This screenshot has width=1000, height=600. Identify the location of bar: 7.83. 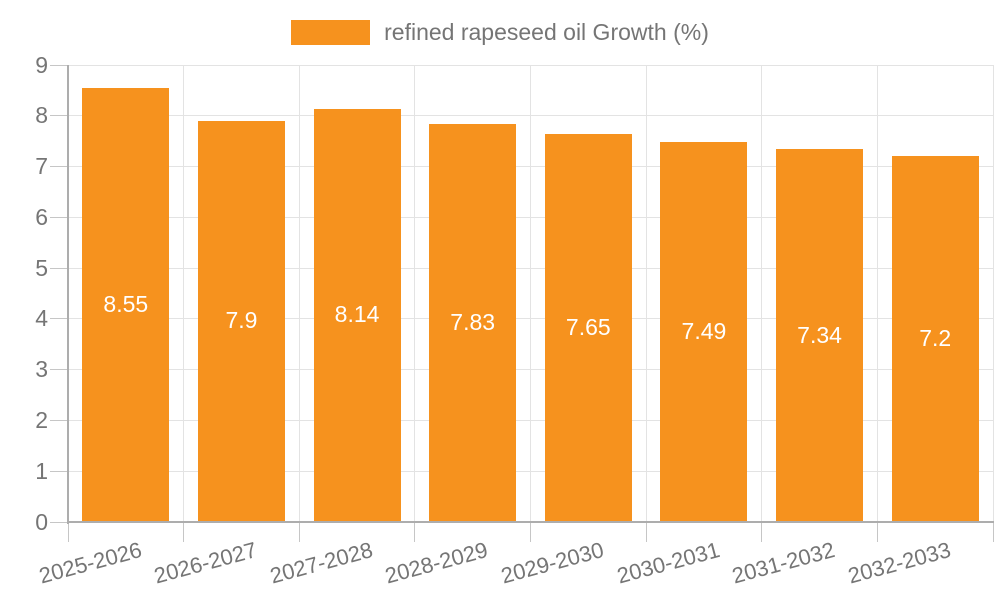
(473, 322).